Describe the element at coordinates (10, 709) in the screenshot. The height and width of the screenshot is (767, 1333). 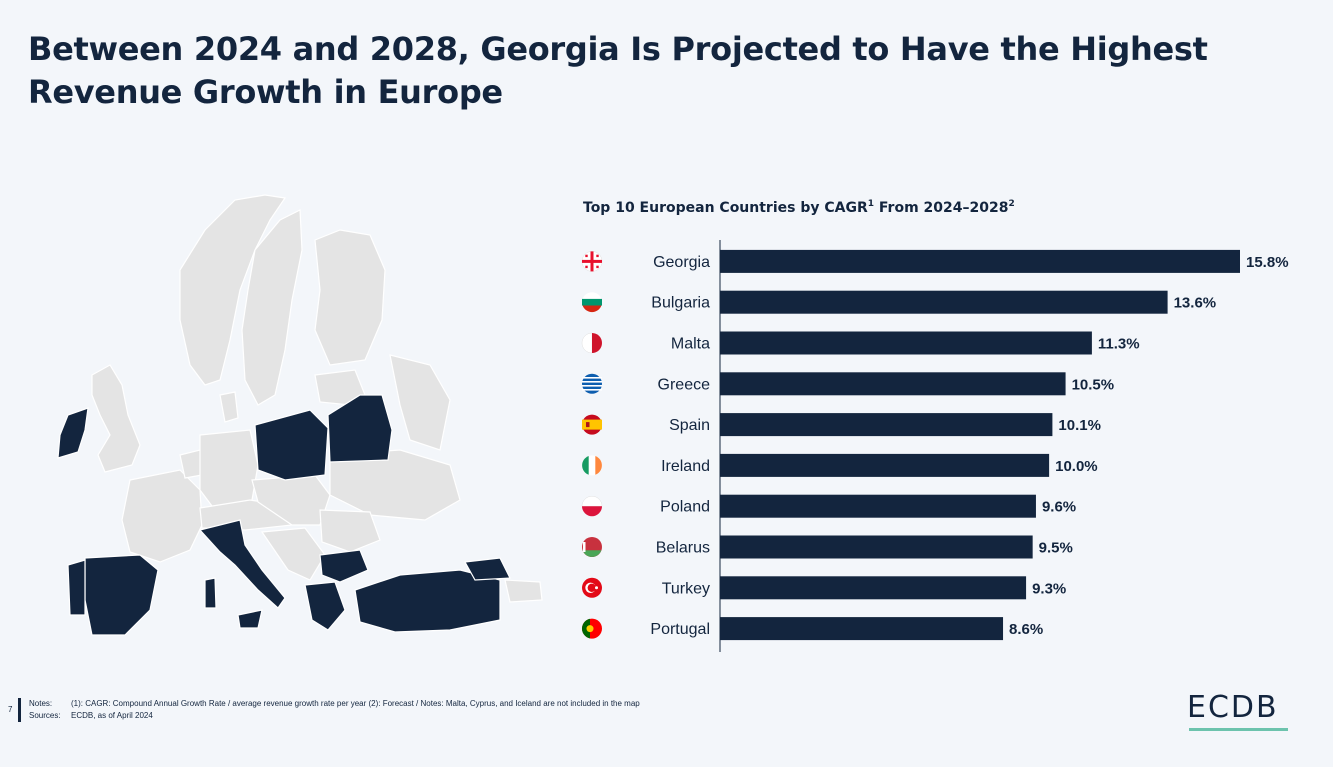
I see `page-number: 7` at that location.